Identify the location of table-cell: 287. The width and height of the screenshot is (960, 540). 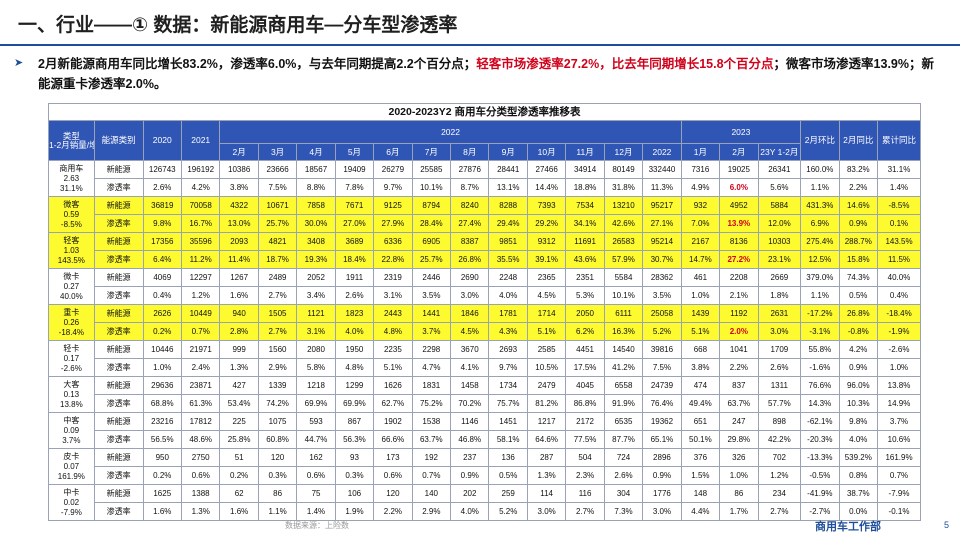
(546, 457).